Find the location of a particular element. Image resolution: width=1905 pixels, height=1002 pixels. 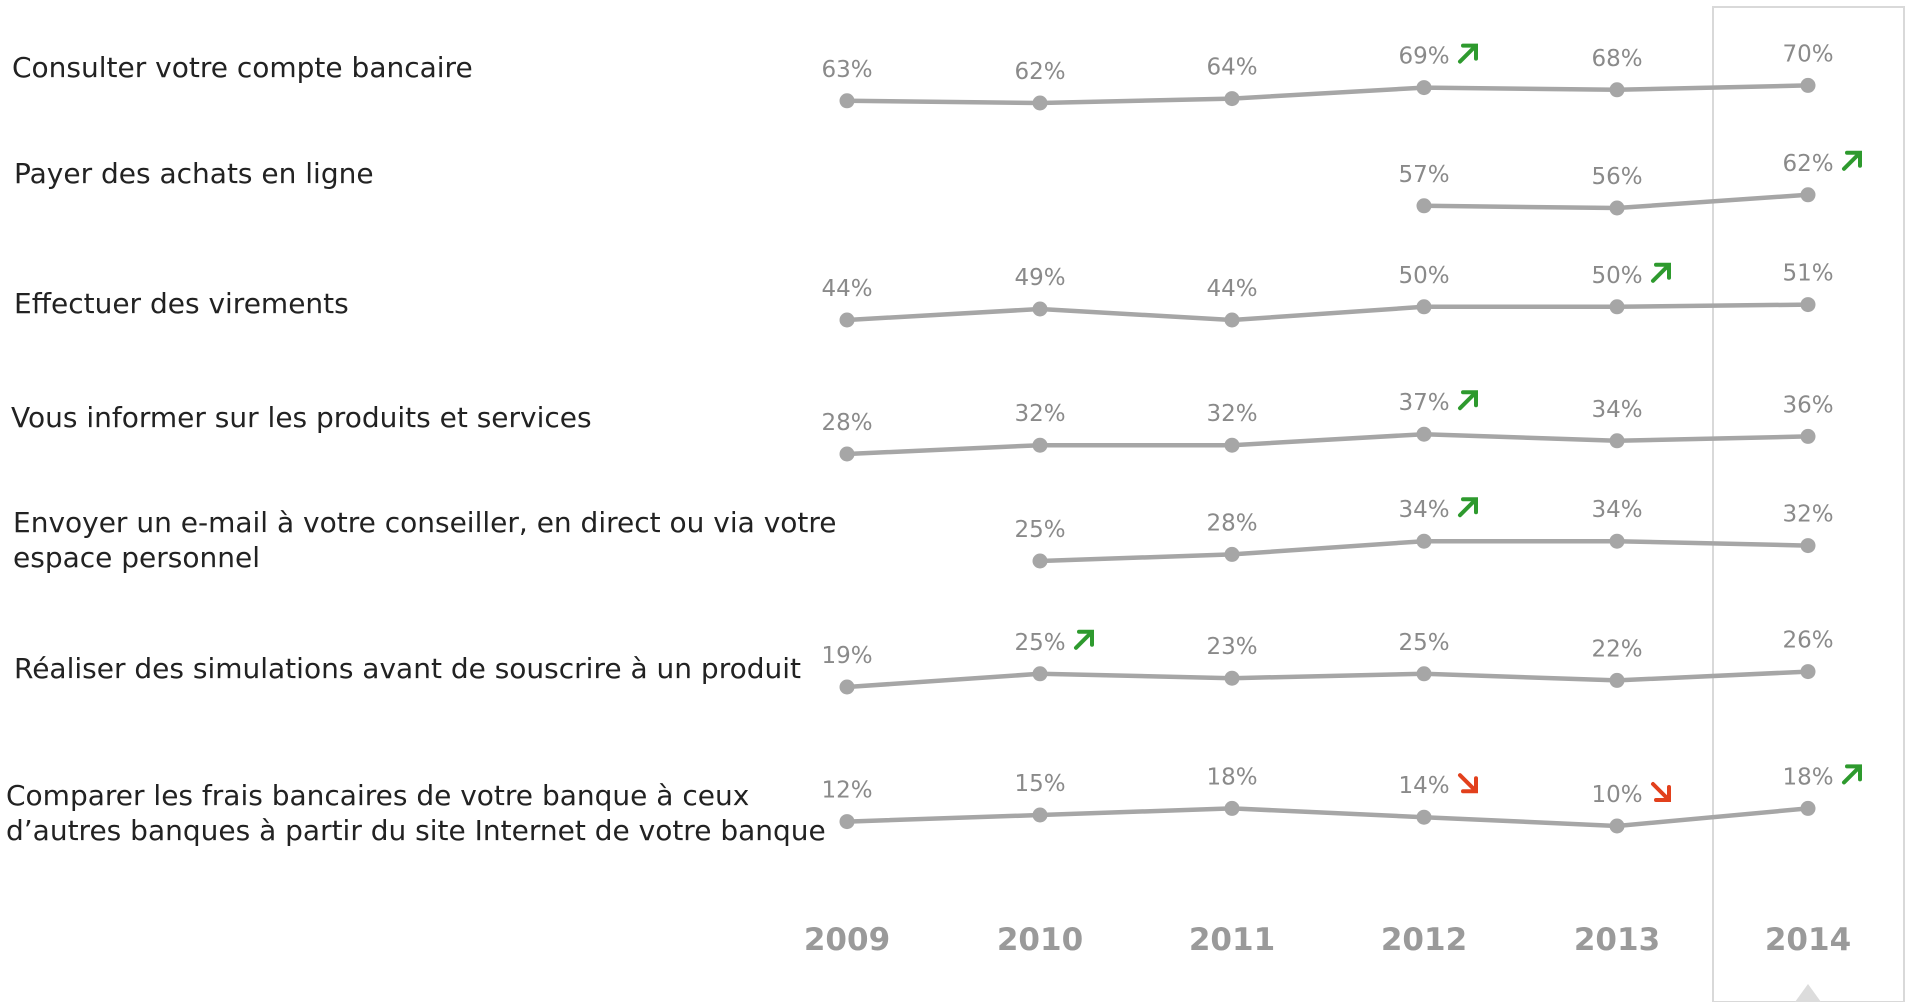

value-label: 57% is located at coordinates (1423, 175).